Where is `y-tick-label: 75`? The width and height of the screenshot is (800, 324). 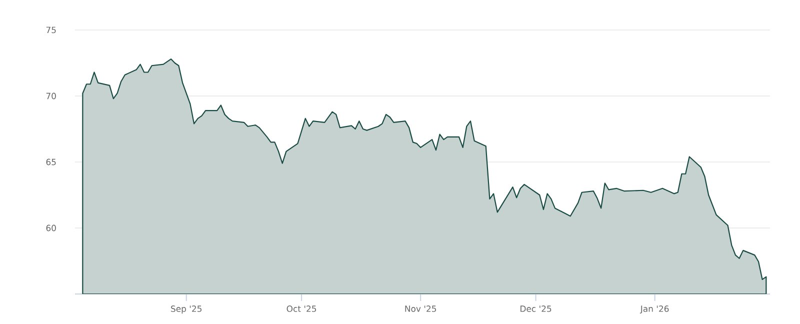
y-tick-label: 75 is located at coordinates (51, 30).